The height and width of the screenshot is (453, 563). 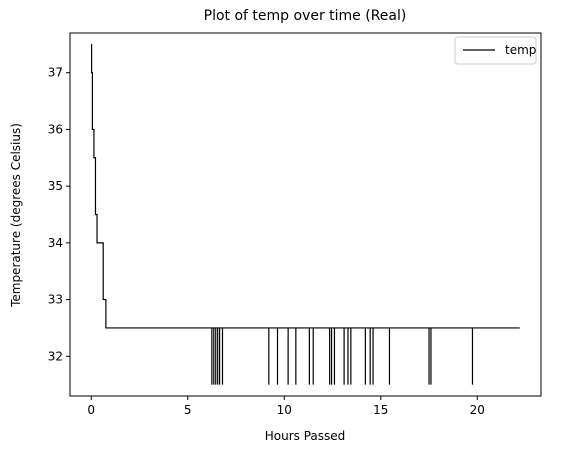 What do you see at coordinates (55, 73) in the screenshot?
I see `y-tick-label: 37` at bounding box center [55, 73].